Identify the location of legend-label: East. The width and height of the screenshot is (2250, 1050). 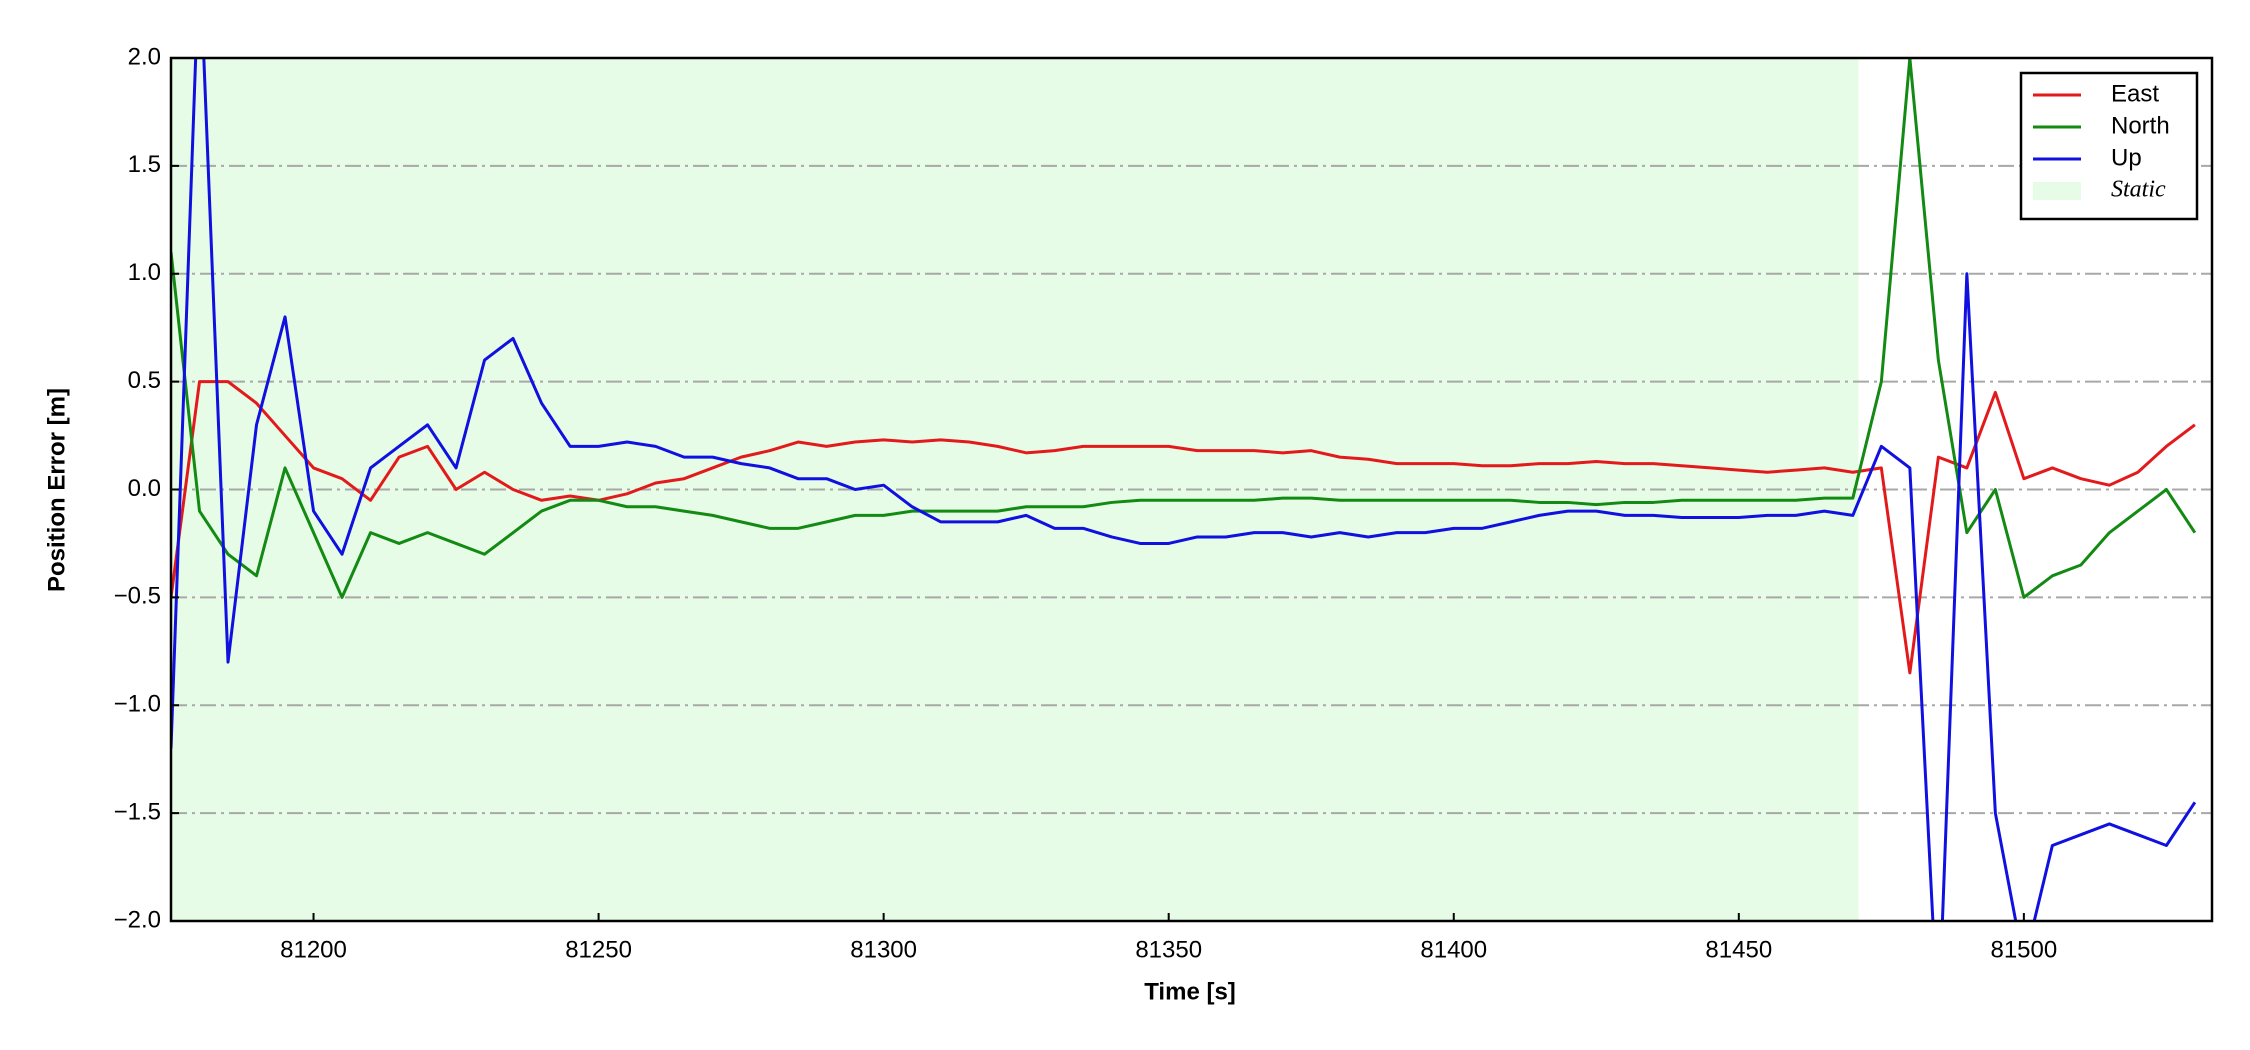
(2135, 93).